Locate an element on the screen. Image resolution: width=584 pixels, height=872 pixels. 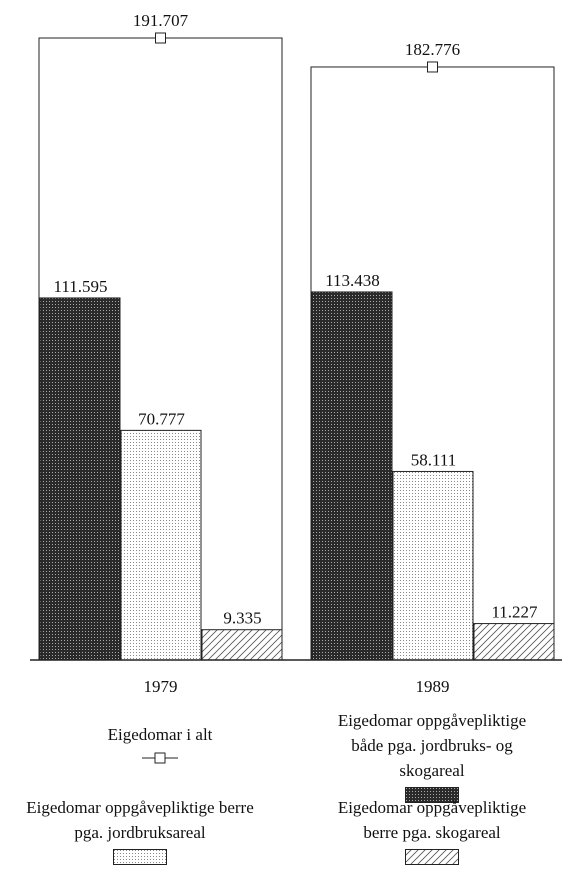
value-label: 111.595 is located at coordinates (81, 286).